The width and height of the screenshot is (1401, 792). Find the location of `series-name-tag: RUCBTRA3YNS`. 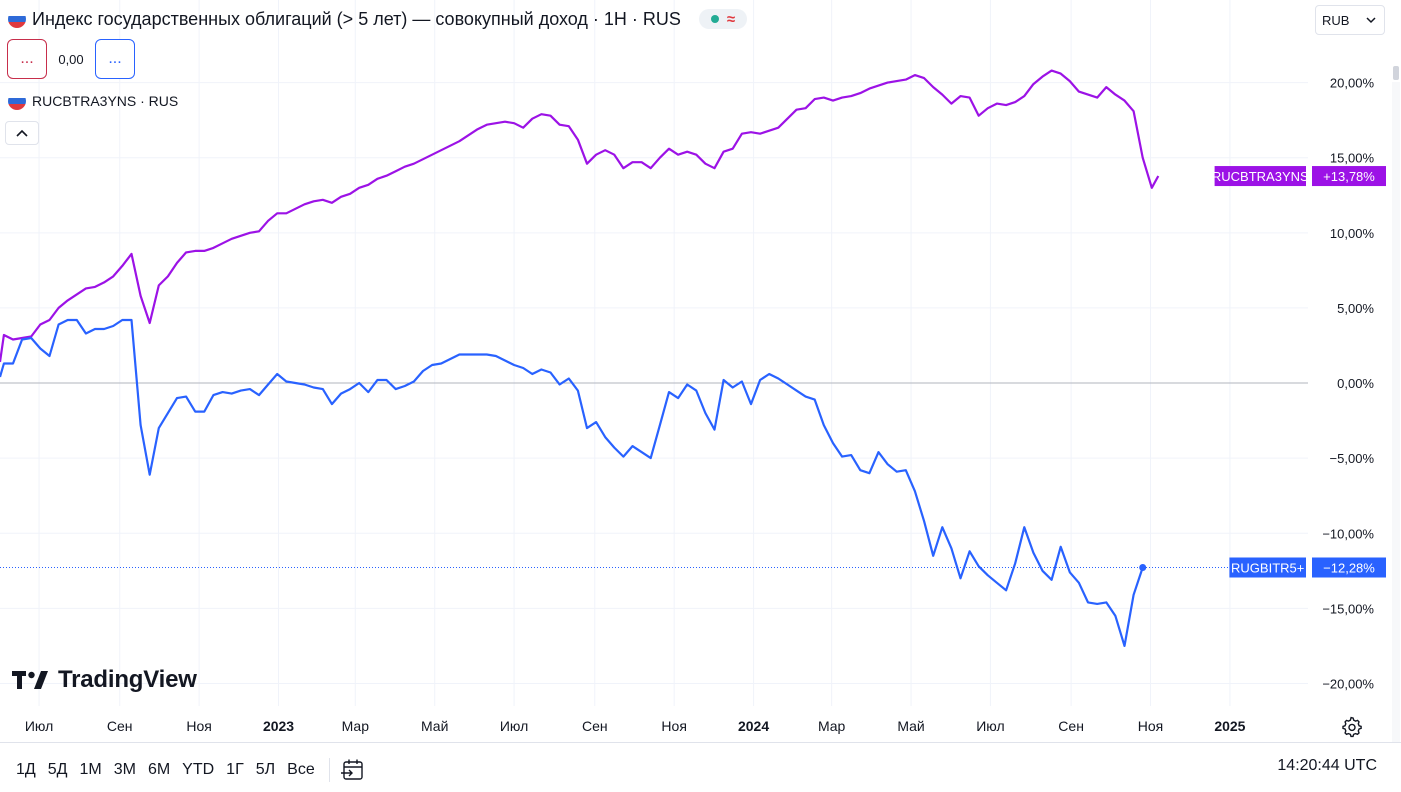

series-name-tag: RUCBTRA3YNS is located at coordinates (1260, 176).